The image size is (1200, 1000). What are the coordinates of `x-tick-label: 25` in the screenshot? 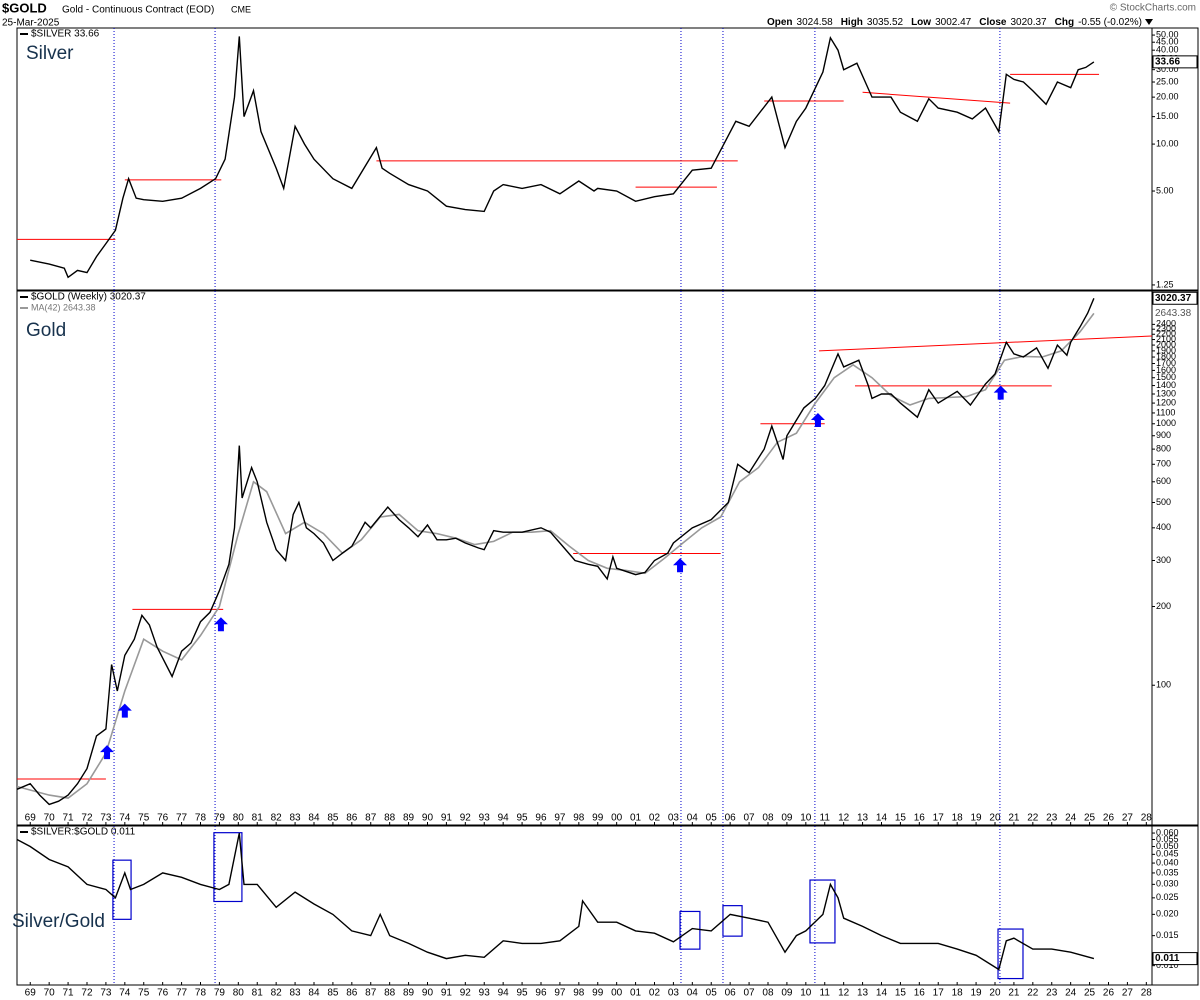 It's located at (1090, 818).